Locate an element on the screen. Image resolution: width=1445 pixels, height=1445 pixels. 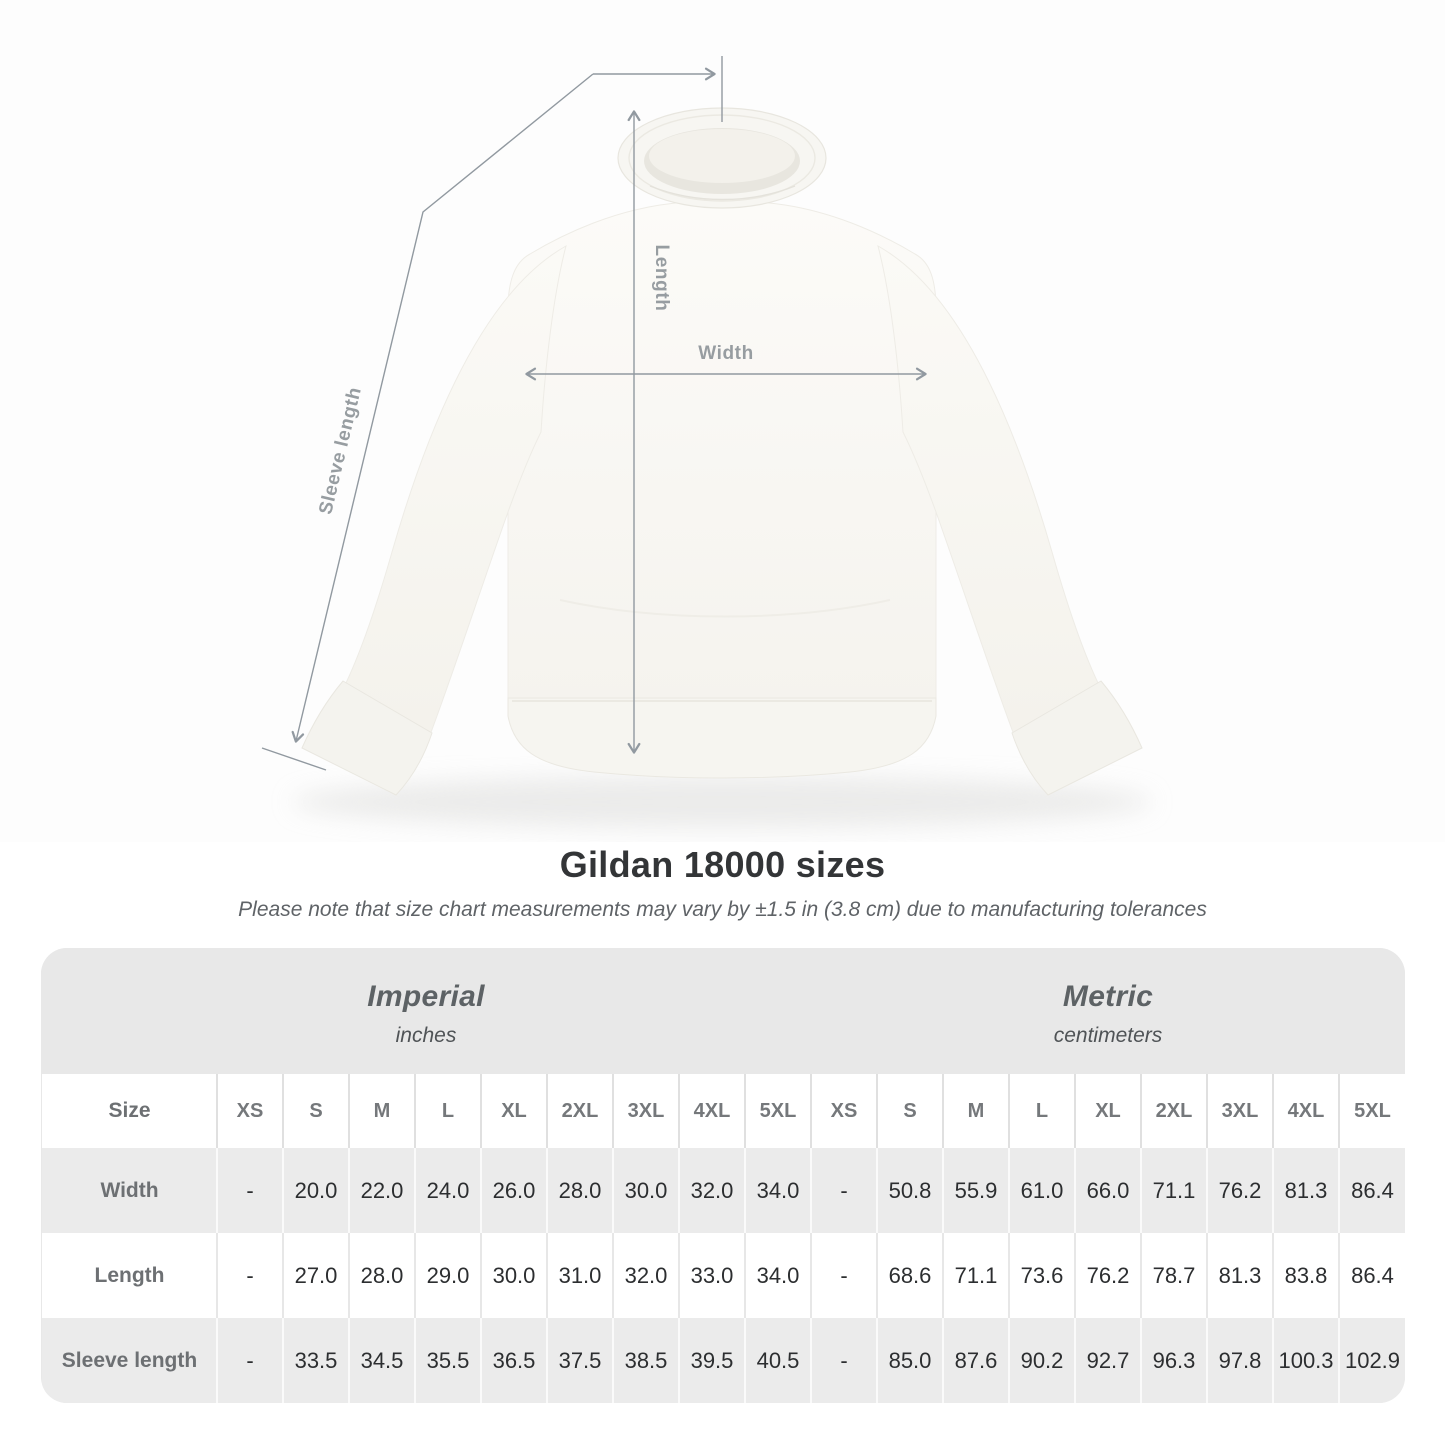
table-cell: 34.5 is located at coordinates (381, 1360).